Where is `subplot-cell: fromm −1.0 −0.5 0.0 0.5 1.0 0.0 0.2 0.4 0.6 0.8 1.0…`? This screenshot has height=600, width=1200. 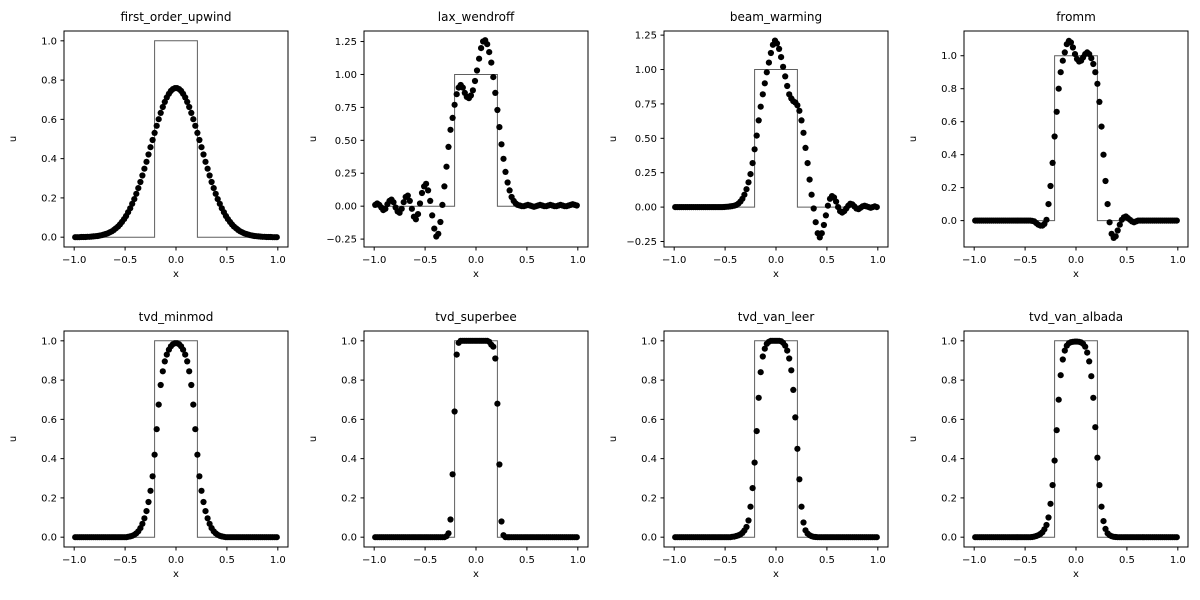 subplot-cell: fromm −1.0 −0.5 0.0 0.5 1.0 0.0 0.2 0.4 0.6 0.8 1.0… is located at coordinates (1050, 150).